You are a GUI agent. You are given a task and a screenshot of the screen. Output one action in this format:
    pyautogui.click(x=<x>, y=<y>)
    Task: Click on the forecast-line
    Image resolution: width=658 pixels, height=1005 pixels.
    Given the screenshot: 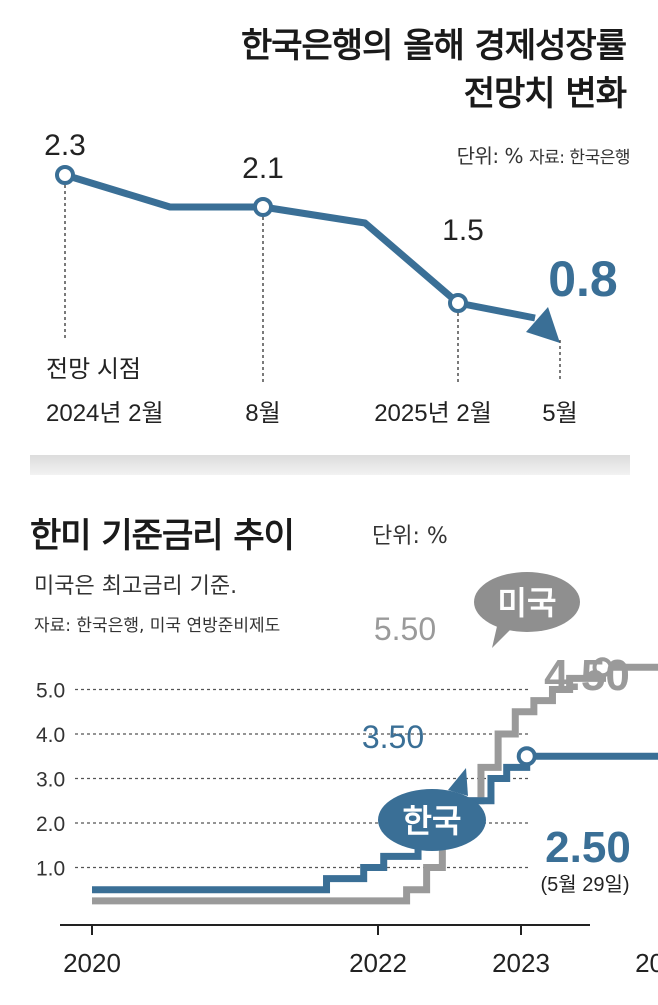 What is the action you would take?
    pyautogui.click(x=299, y=246)
    